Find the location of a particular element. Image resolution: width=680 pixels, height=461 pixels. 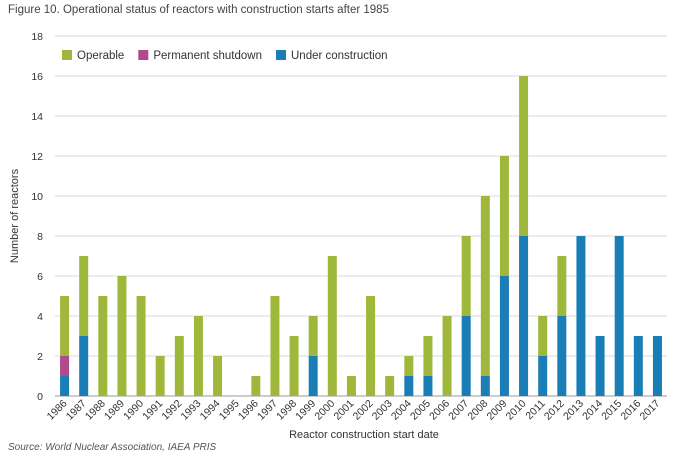

y-tick-12: 12 is located at coordinates (37, 157).